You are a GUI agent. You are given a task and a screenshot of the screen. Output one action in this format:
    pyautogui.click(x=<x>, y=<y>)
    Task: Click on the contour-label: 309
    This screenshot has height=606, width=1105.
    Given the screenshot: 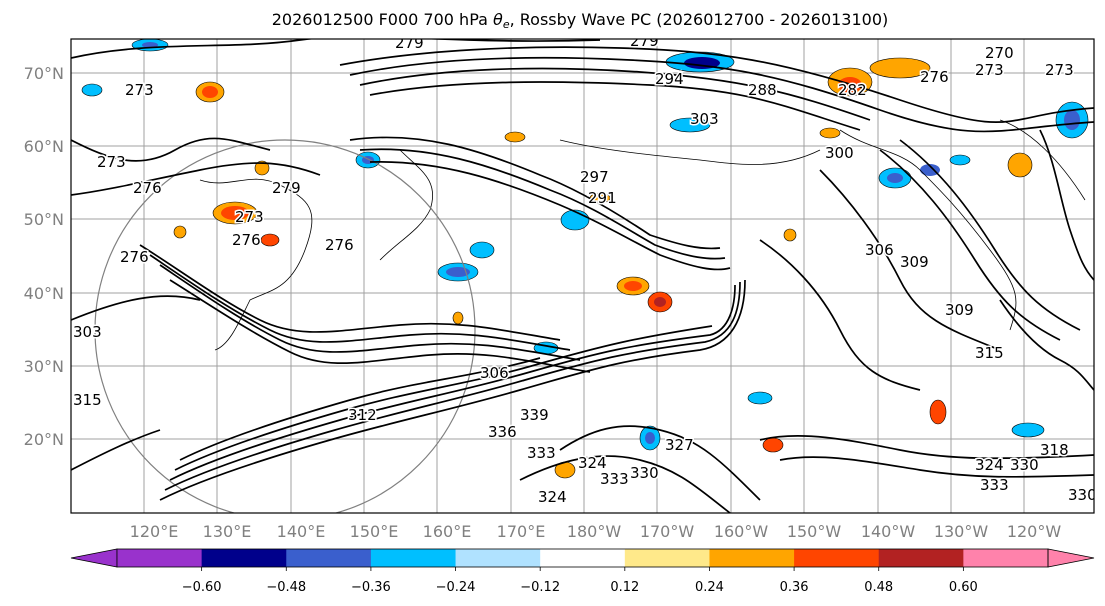 What is the action you would take?
    pyautogui.click(x=959, y=310)
    